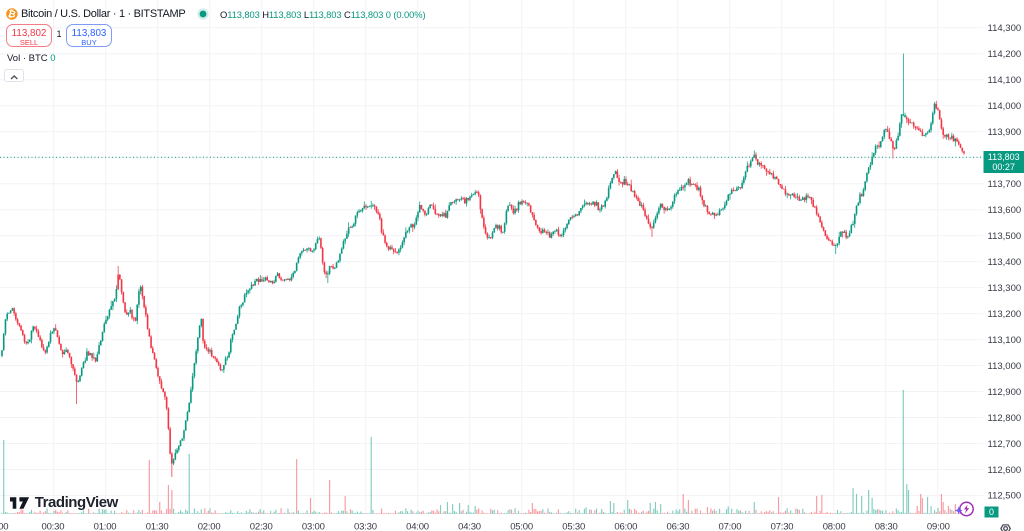 This screenshot has height=531, width=1024. Describe the element at coordinates (521, 526) in the screenshot. I see `svg-text: 05:00` at that location.